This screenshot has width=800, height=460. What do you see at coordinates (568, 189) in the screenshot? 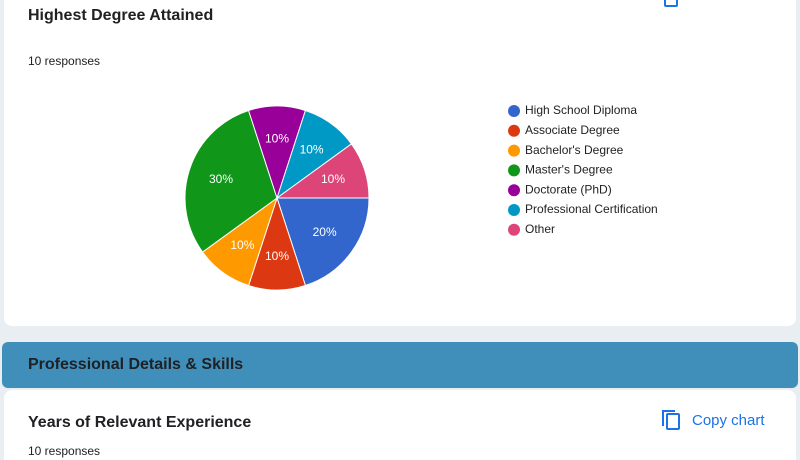
I see `legend-label: Doctorate (PhD)` at bounding box center [568, 189].